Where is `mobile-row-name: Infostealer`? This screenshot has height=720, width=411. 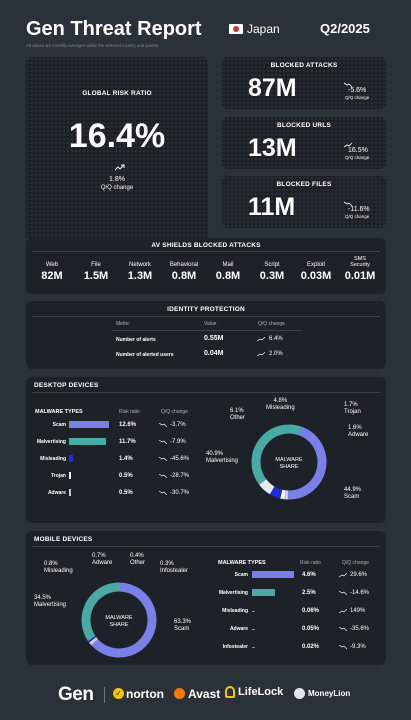 mobile-row-name: Infostealer is located at coordinates (235, 647).